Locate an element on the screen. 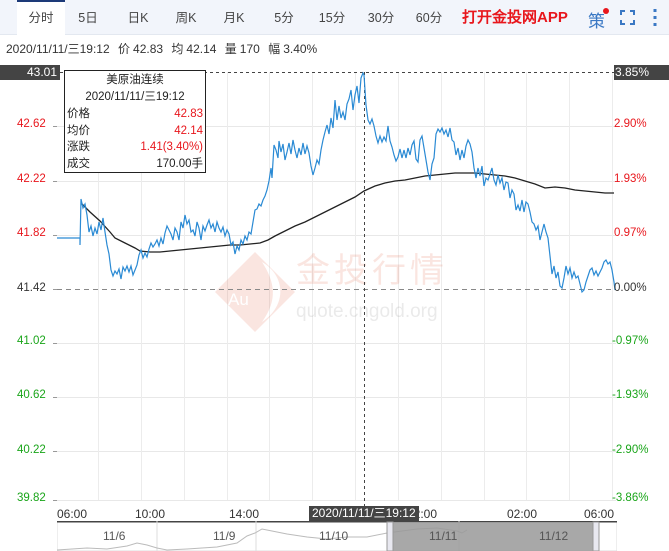 The width and height of the screenshot is (669, 551). notification-dot is located at coordinates (606, 11).